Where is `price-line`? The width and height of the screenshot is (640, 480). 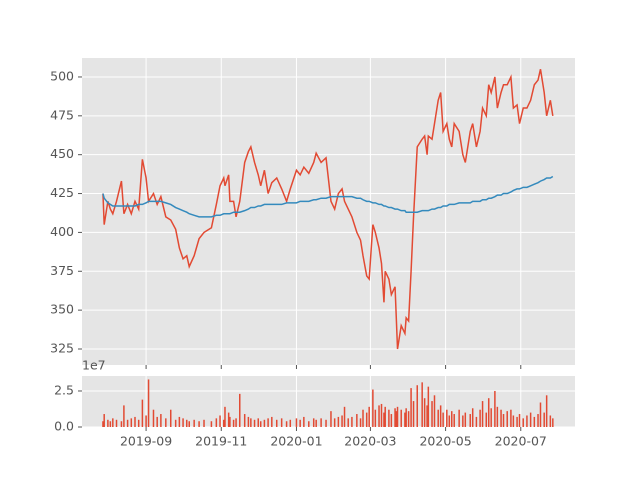 price-line is located at coordinates (328, 196).